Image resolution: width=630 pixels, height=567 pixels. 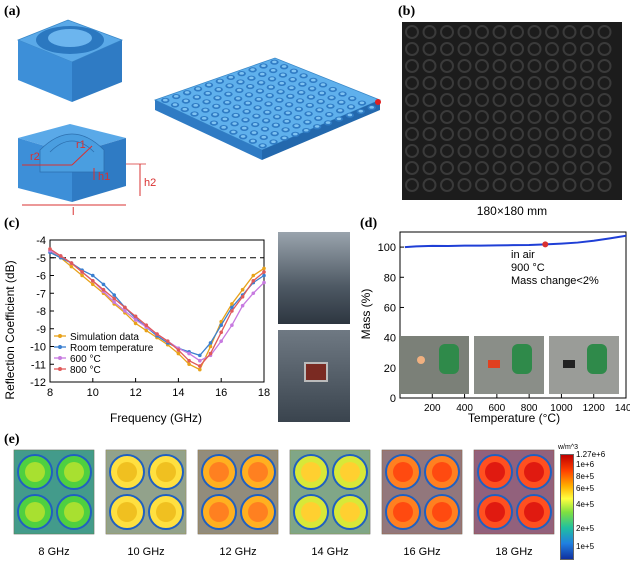 I want to click on chart-d-xtick-label: 1000, so click(x=561, y=408).